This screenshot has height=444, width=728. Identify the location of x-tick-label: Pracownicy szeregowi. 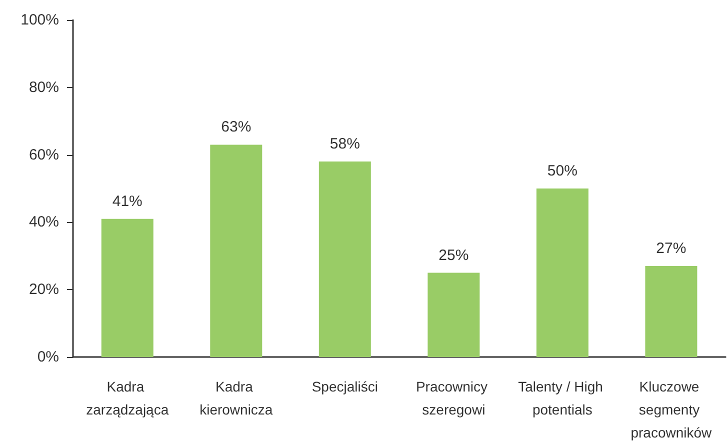
(454, 398).